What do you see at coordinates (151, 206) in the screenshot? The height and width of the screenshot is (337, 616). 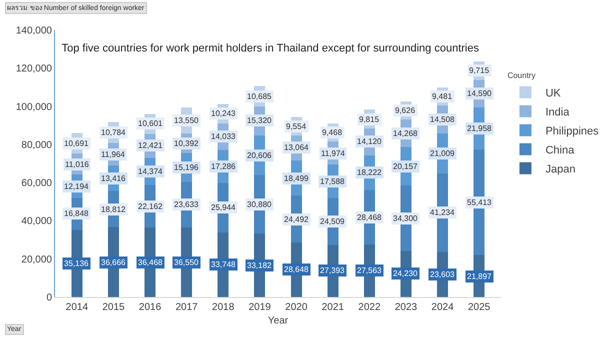 I see `data-label: 22,162` at bounding box center [151, 206].